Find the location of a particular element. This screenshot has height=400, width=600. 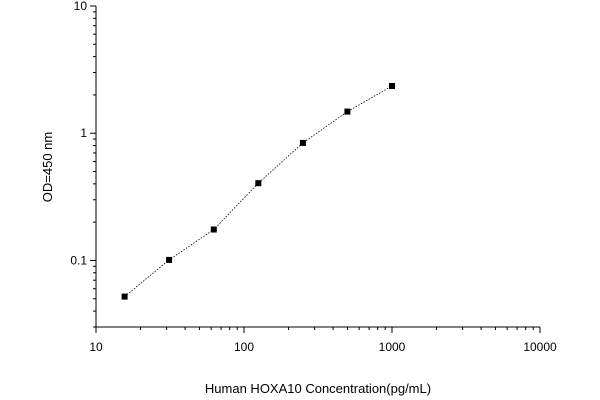

x-tick-label: 1000 is located at coordinates (392, 347).